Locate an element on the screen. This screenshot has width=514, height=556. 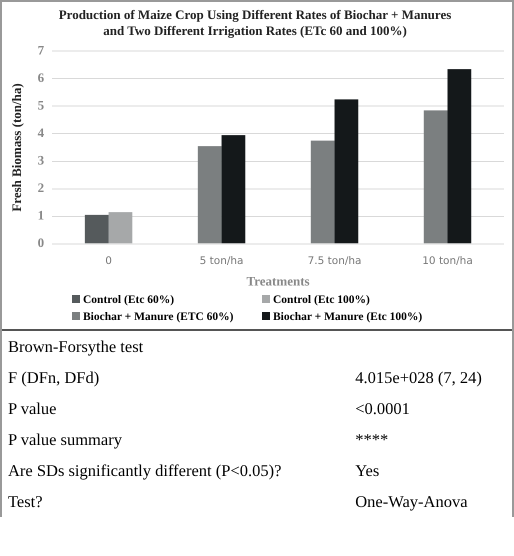
text: F (DFn, DFd) is located at coordinates (53, 377).